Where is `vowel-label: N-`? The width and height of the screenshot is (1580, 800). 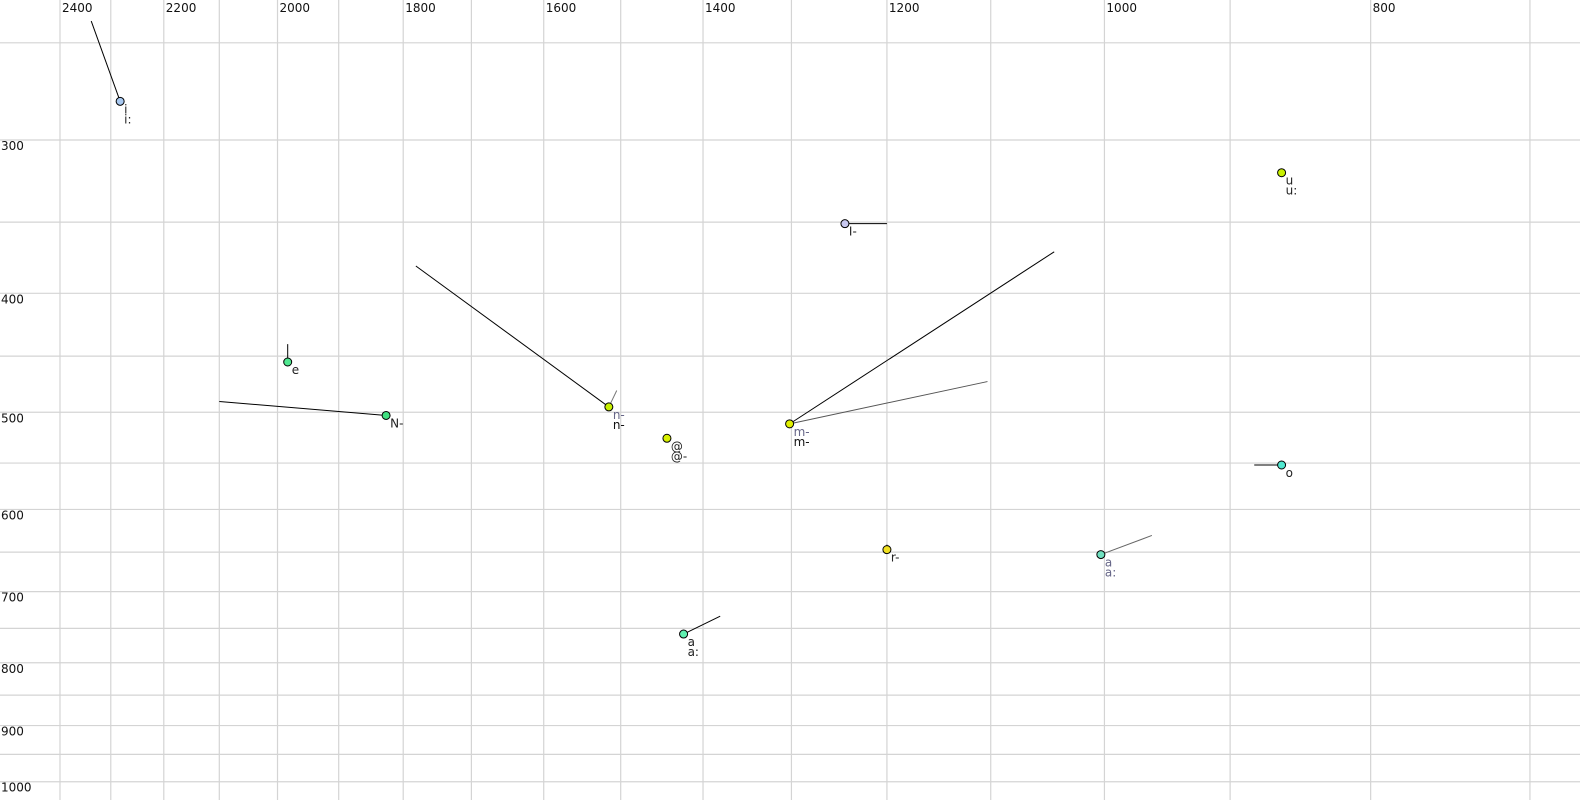 vowel-label: N- is located at coordinates (396, 423).